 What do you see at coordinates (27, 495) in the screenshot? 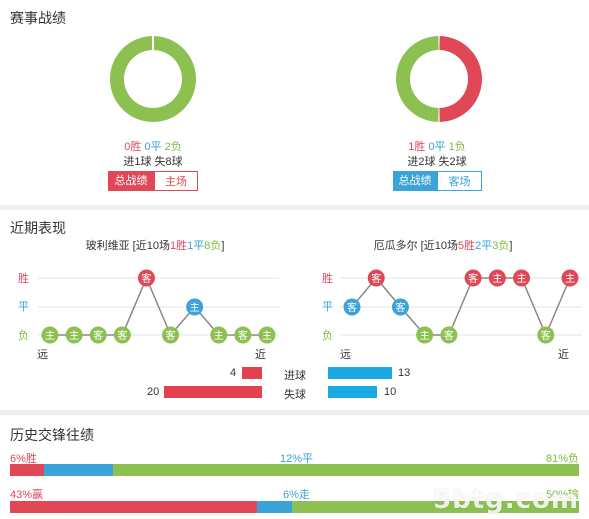
I see `h2h-cover-label: 43%赢` at bounding box center [27, 495].